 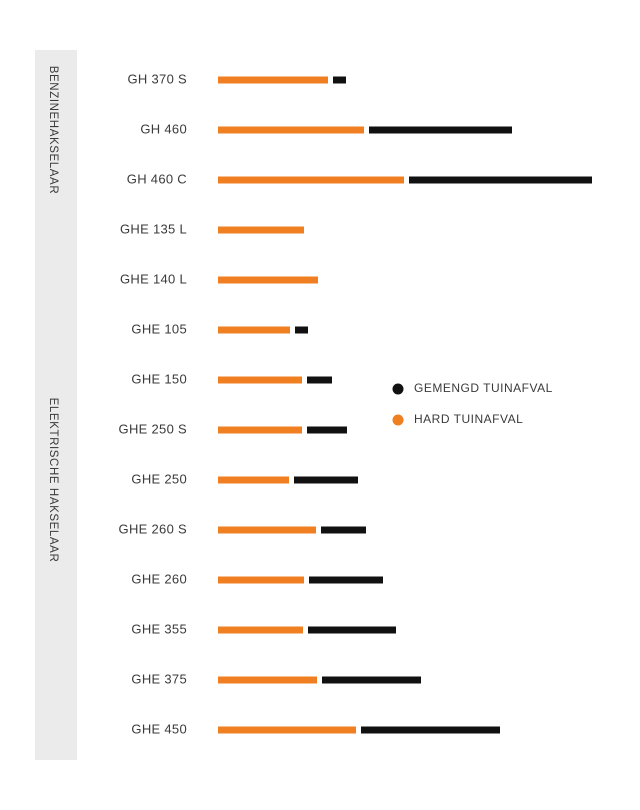 I want to click on category-label-ghe-105: GHE 105, so click(x=159, y=328).